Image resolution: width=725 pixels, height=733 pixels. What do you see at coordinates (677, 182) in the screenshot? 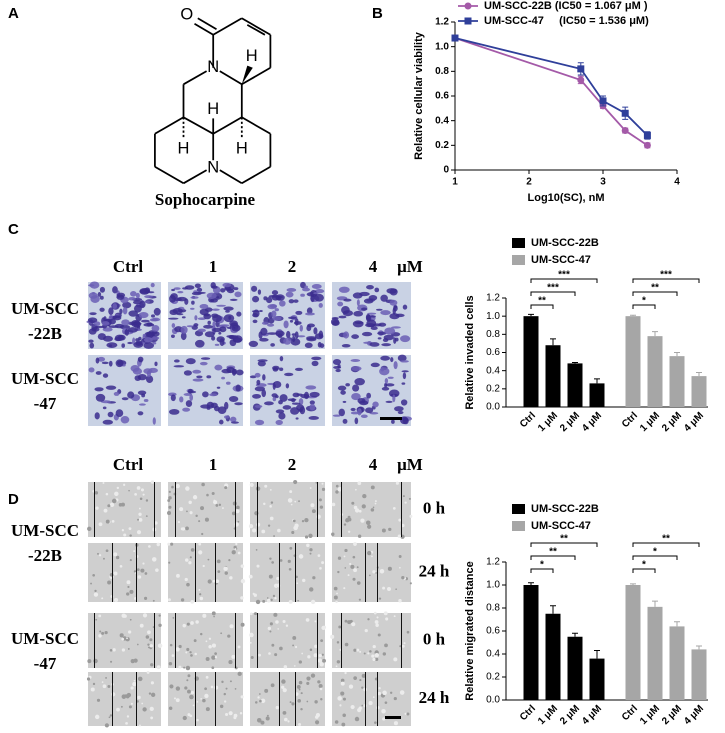
I see `x-tick-label: 4` at bounding box center [677, 182].